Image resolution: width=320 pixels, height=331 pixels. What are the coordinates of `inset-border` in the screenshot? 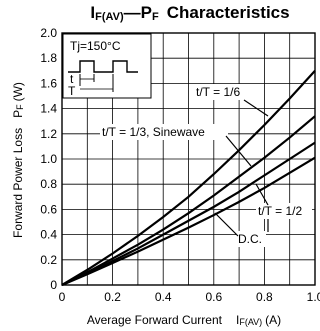 It's located at (107, 66).